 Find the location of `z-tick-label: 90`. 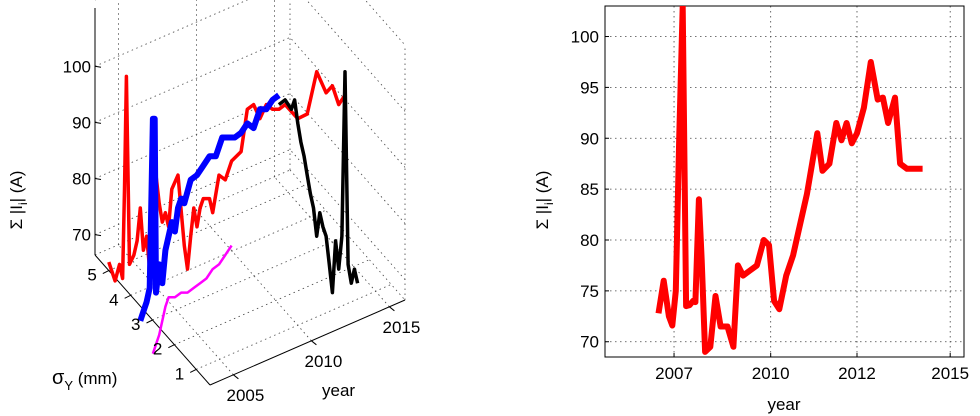

z-tick-label: 90 is located at coordinates (81, 122).